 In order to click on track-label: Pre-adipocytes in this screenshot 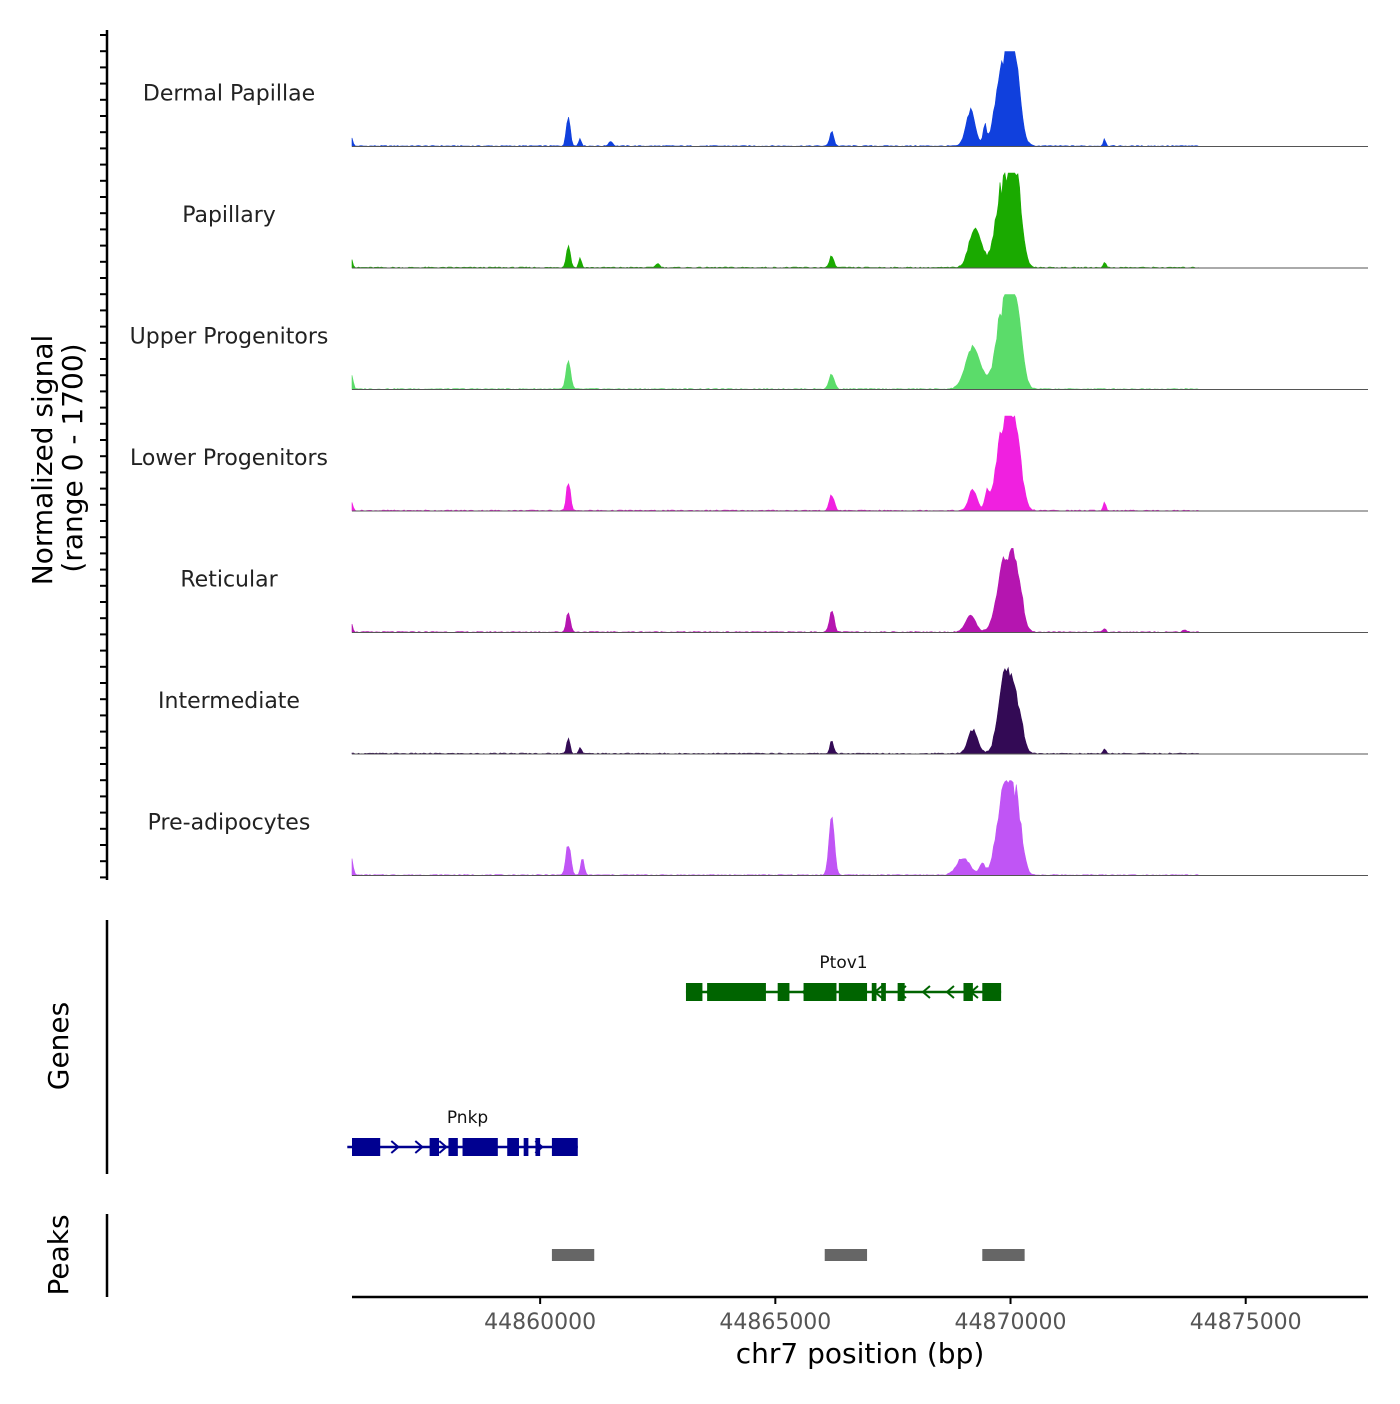, I will do `click(229, 823)`.